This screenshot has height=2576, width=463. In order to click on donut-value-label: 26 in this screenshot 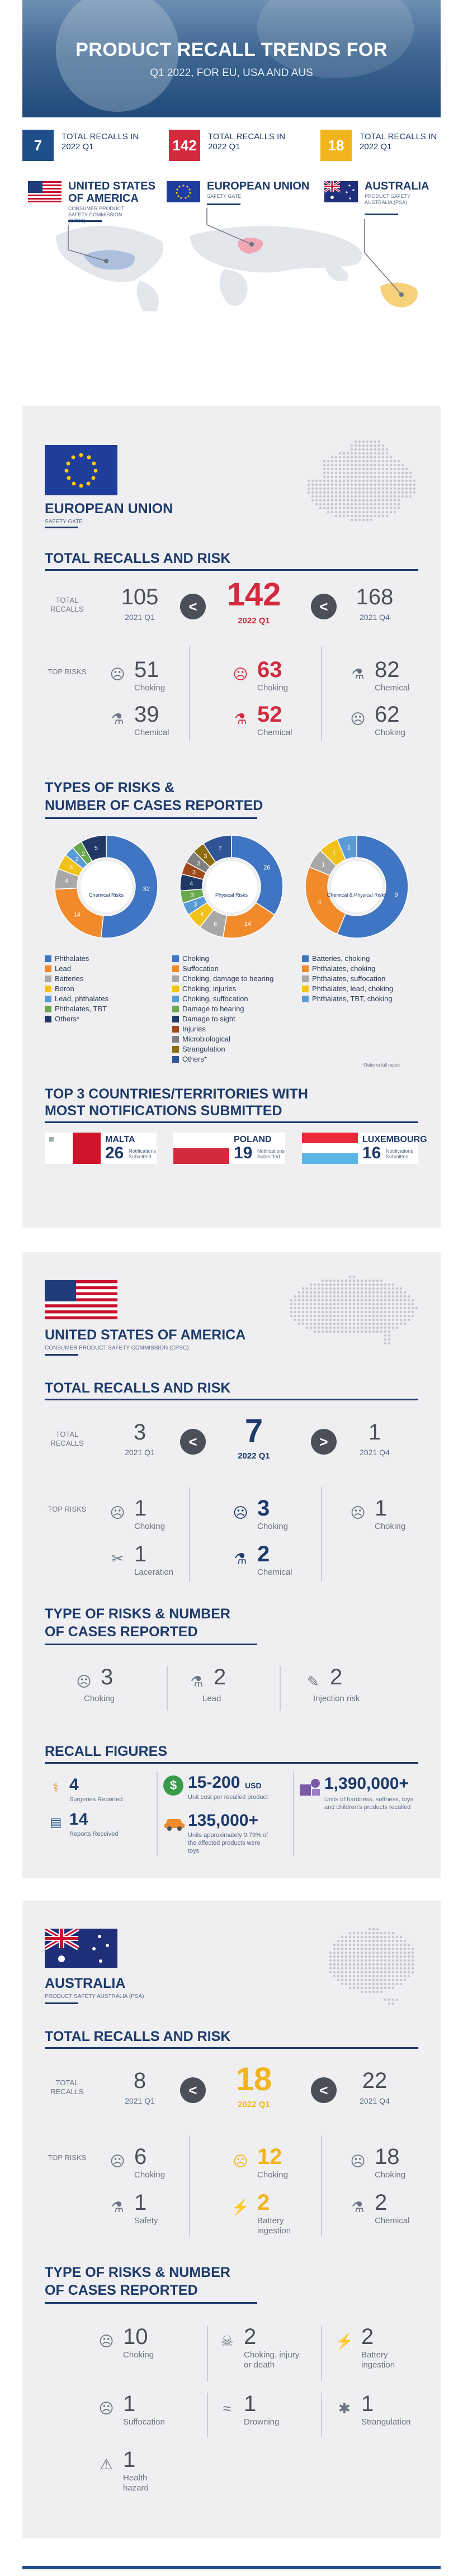, I will do `click(266, 868)`.